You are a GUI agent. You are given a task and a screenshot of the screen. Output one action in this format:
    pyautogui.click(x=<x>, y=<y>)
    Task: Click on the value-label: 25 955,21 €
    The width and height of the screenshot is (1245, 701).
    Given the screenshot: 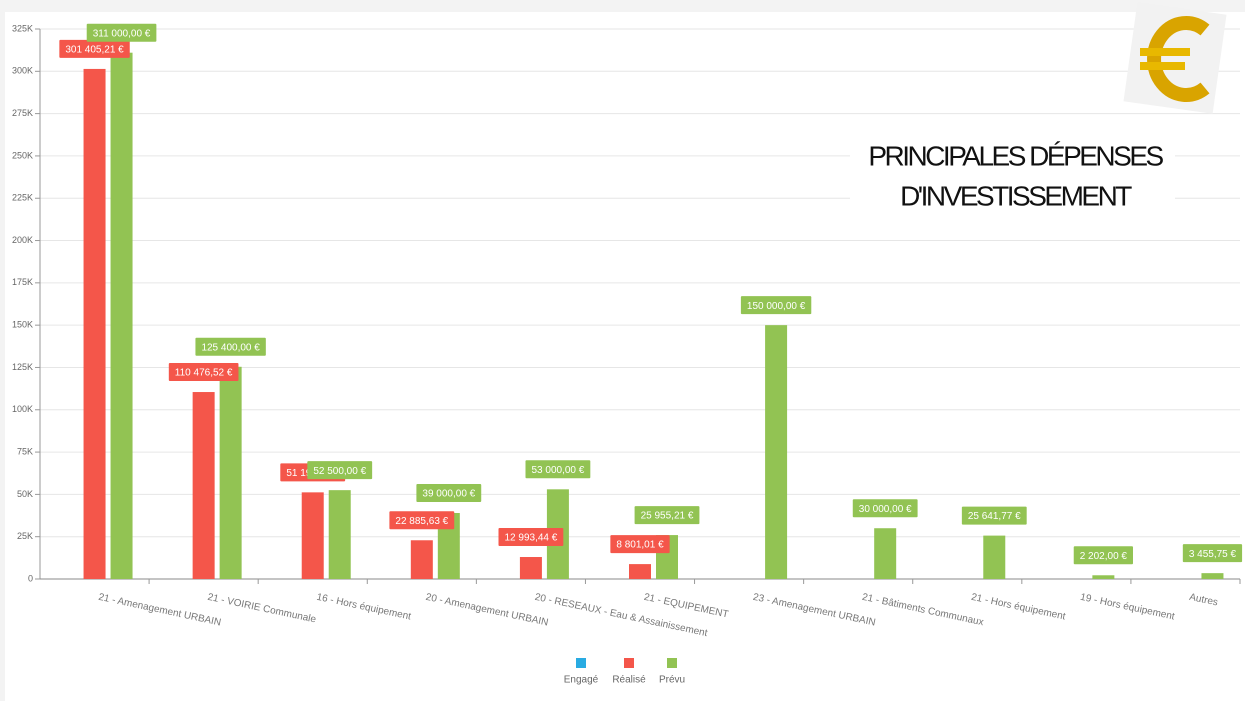 What is the action you would take?
    pyautogui.click(x=667, y=515)
    